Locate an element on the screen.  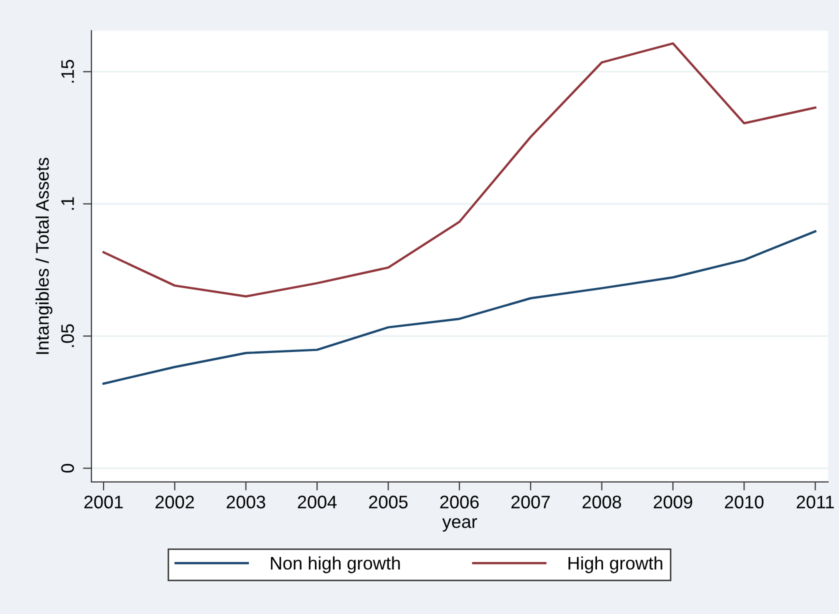
x-axis-title: year is located at coordinates (460, 525).